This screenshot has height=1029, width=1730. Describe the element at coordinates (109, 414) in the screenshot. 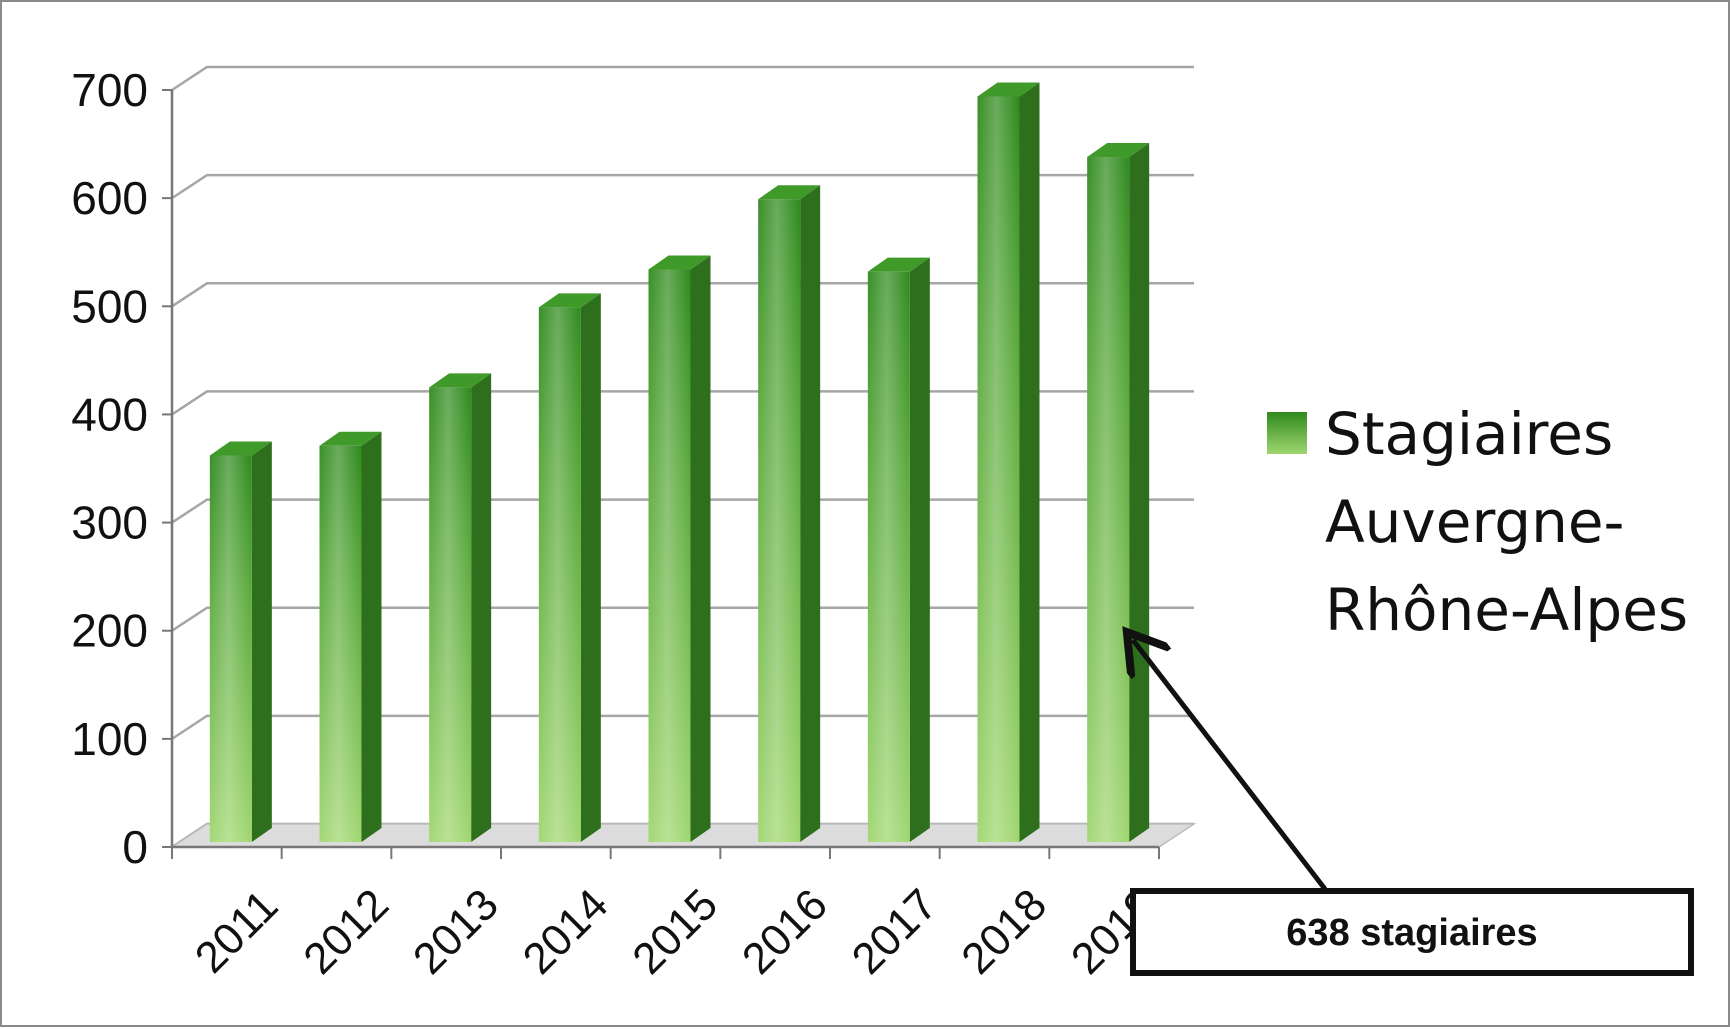

I see `y-tick-label: 400` at that location.